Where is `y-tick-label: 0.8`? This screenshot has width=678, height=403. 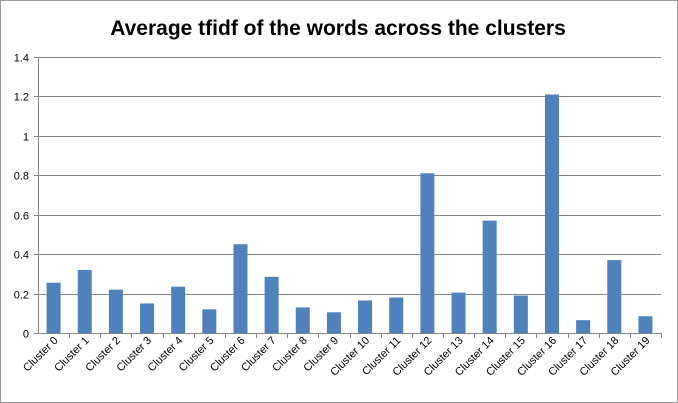 y-tick-label: 0.8 is located at coordinates (21, 177).